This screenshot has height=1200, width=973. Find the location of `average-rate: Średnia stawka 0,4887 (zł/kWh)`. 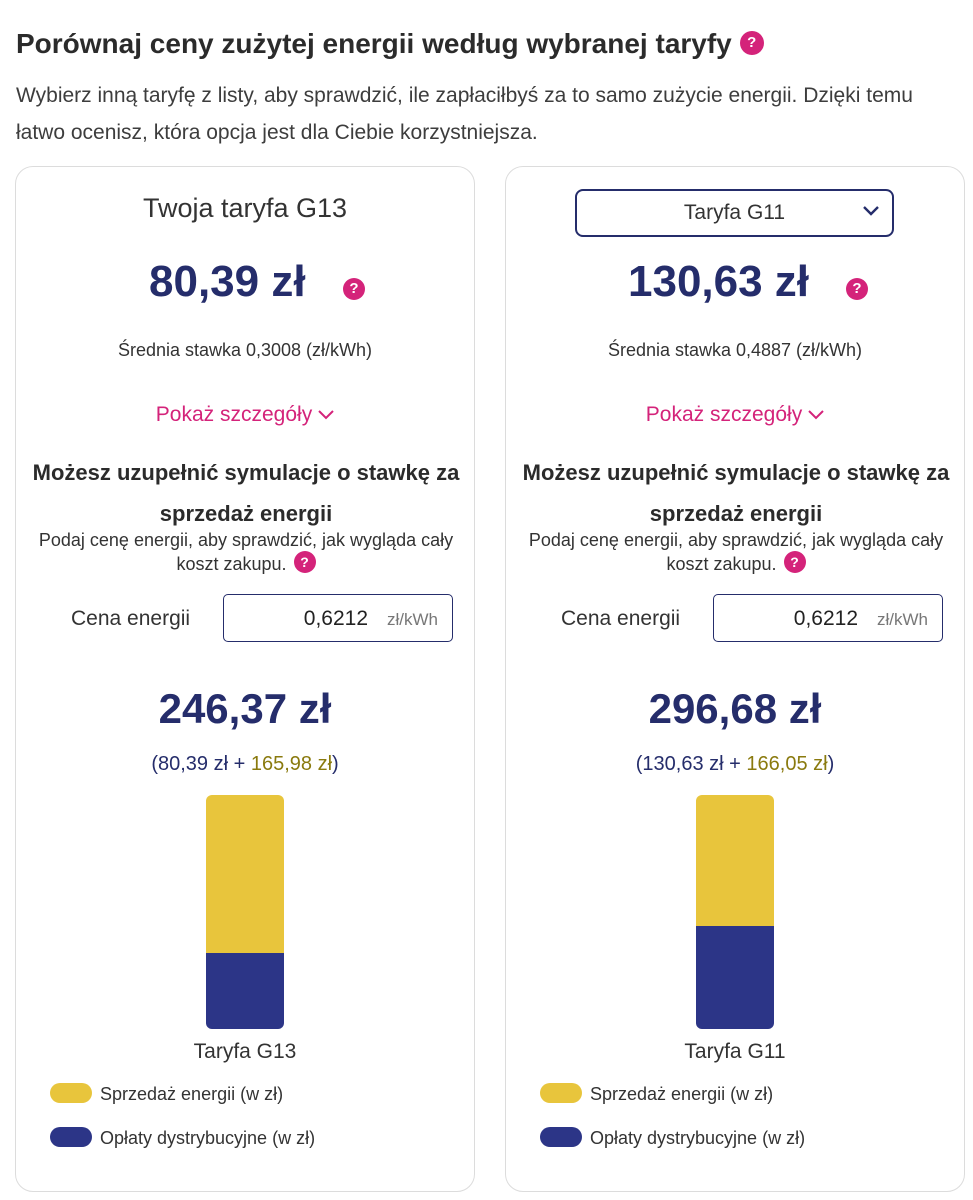

average-rate: Średnia stawka 0,4887 (zł/kWh) is located at coordinates (735, 350).